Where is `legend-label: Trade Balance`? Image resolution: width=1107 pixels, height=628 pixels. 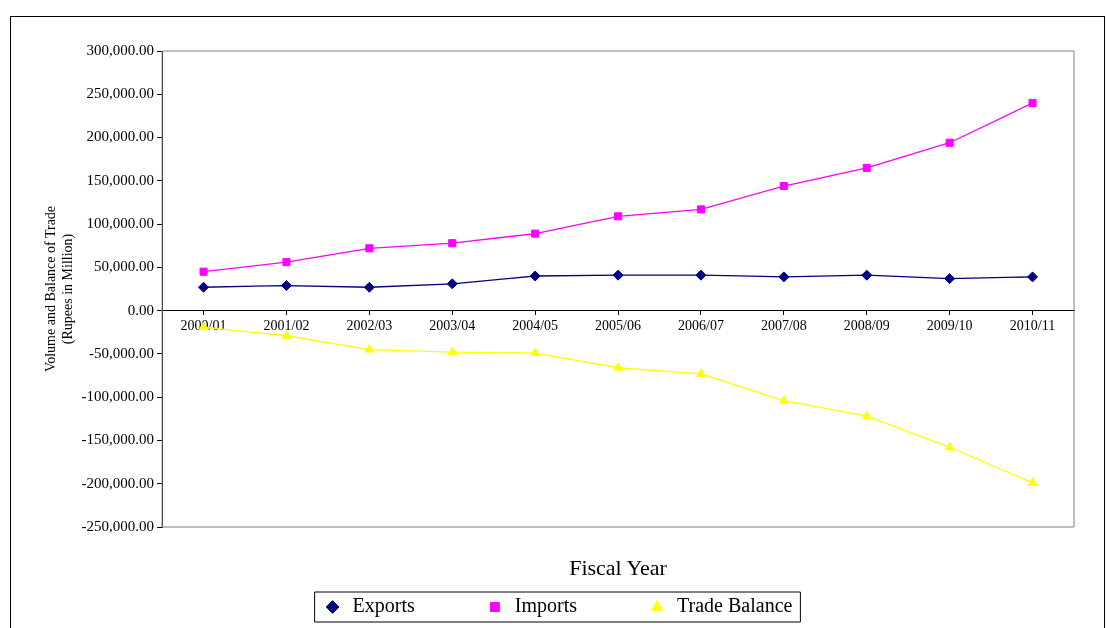 legend-label: Trade Balance is located at coordinates (735, 605).